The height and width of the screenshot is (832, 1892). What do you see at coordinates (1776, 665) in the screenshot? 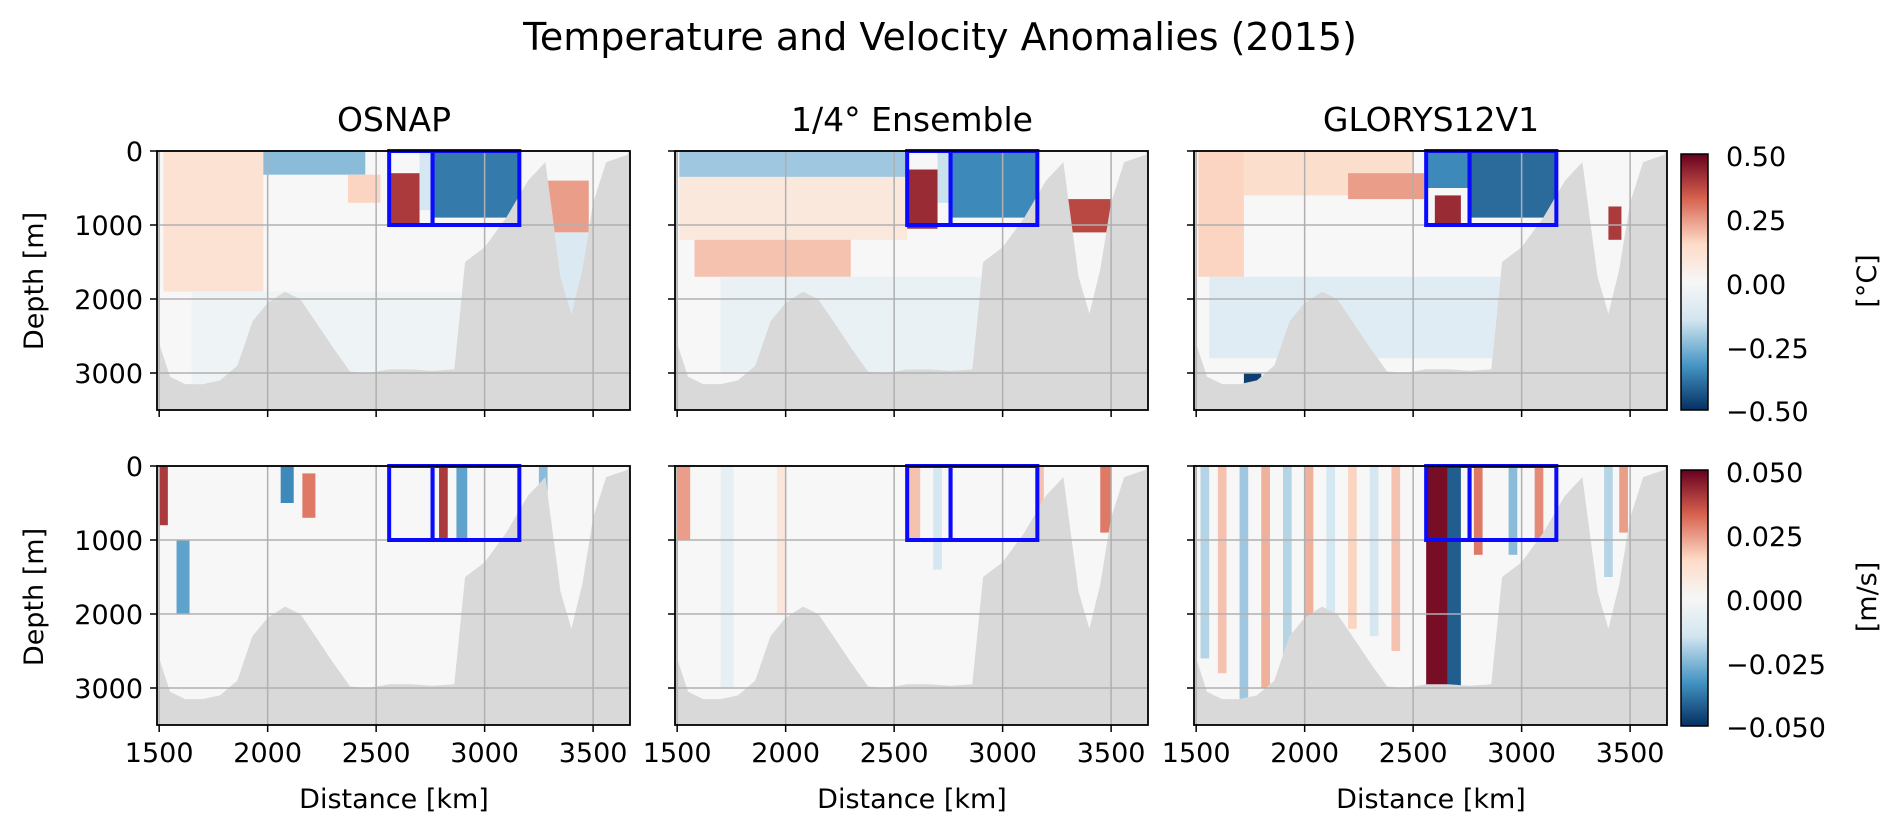
I see `colorbar-vel-tick: −0.025` at bounding box center [1776, 665].